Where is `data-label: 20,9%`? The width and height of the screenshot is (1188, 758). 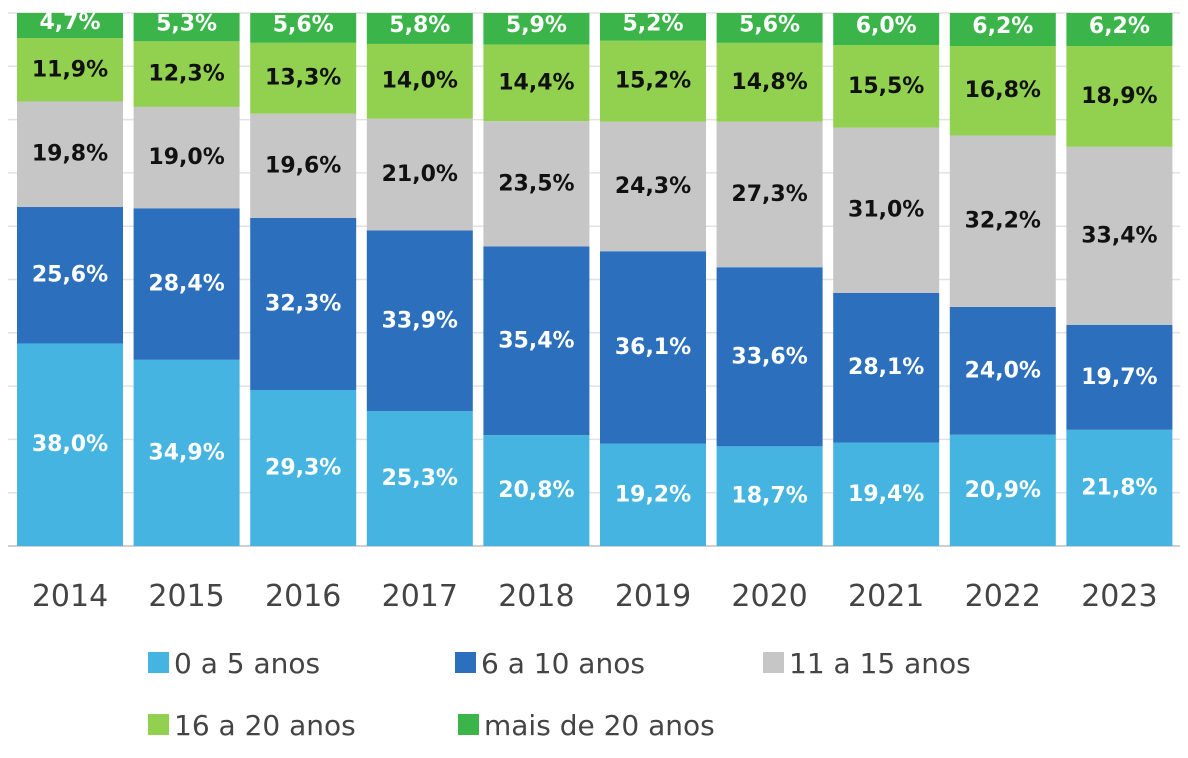 data-label: 20,9% is located at coordinates (1003, 490).